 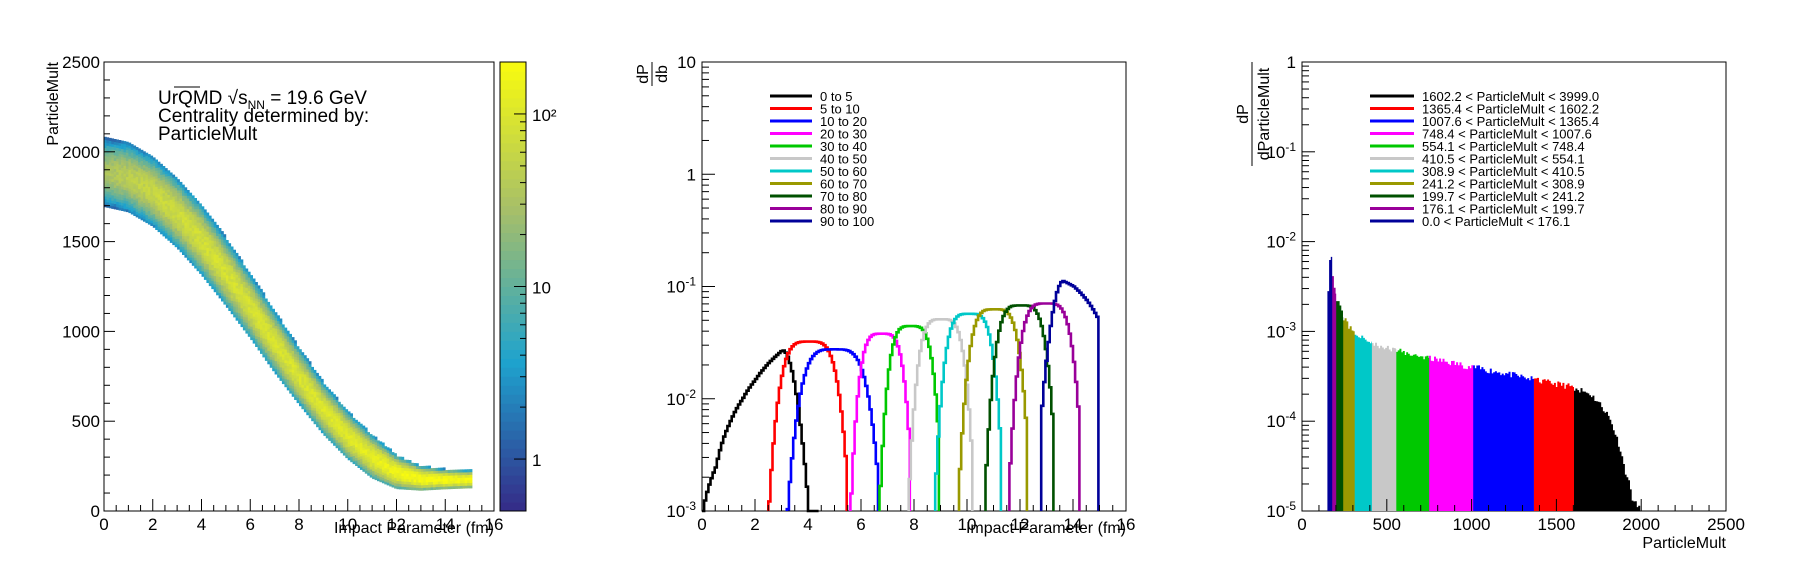 I want to click on impact-y-label-denominator: db, so click(x=662, y=74).